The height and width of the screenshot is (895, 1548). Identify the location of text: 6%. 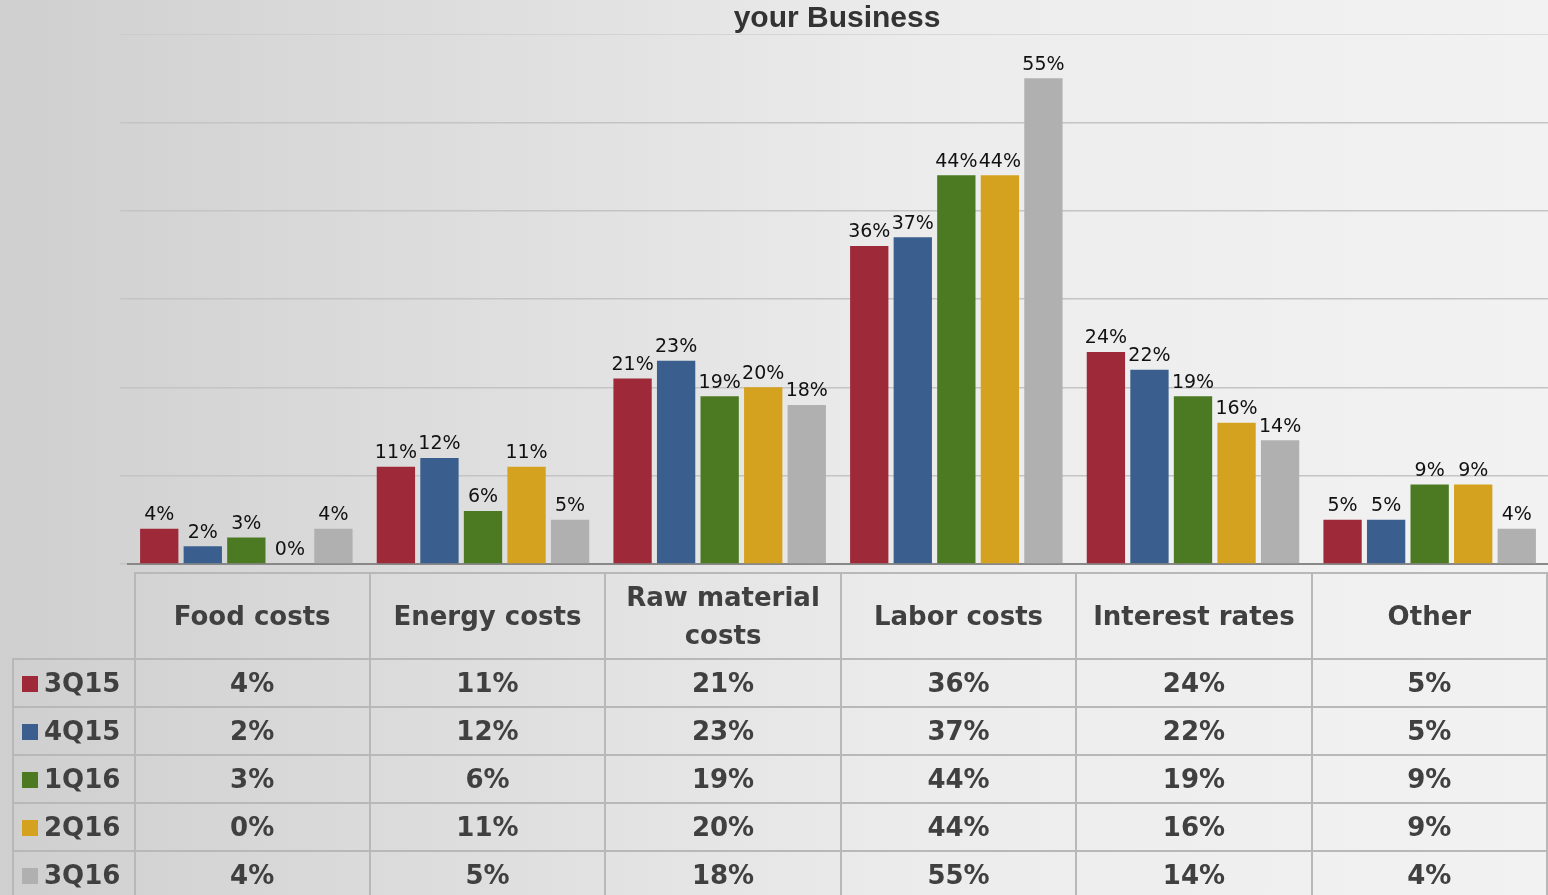
(483, 495).